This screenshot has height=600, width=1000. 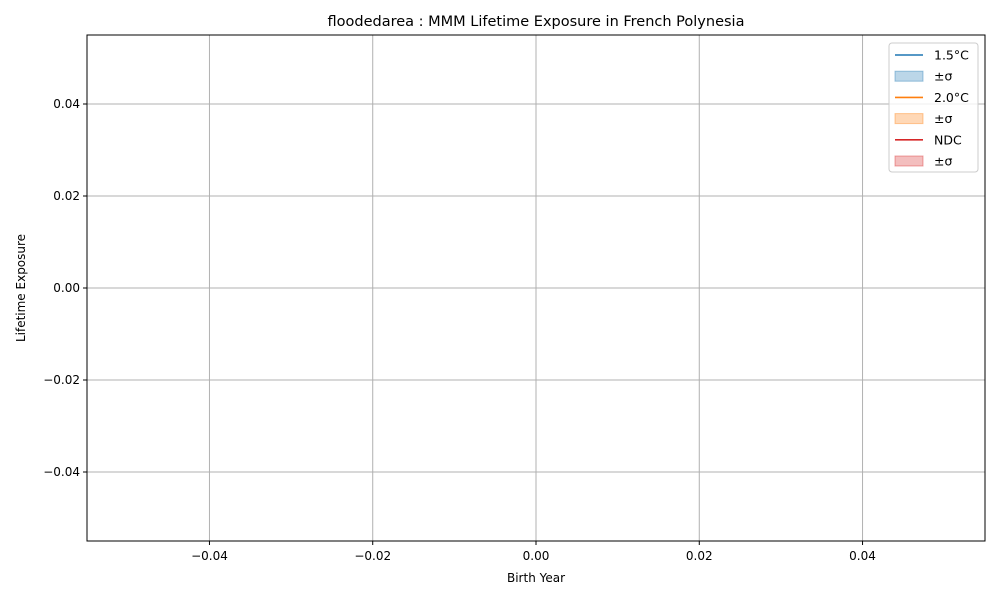 What do you see at coordinates (862, 556) in the screenshot?
I see `x-tick-label: 0.04` at bounding box center [862, 556].